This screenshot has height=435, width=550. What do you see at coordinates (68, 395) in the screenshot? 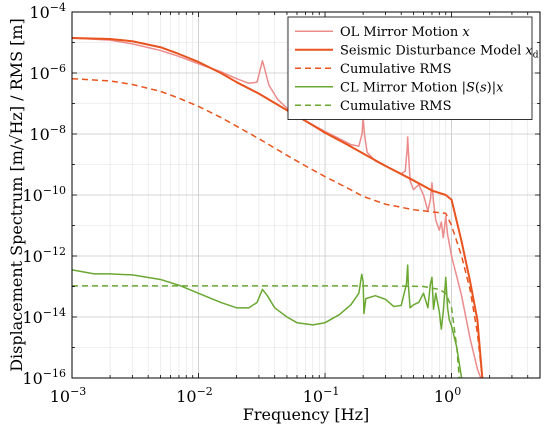
I see `x-tick-label: 10⁻³` at bounding box center [68, 395].